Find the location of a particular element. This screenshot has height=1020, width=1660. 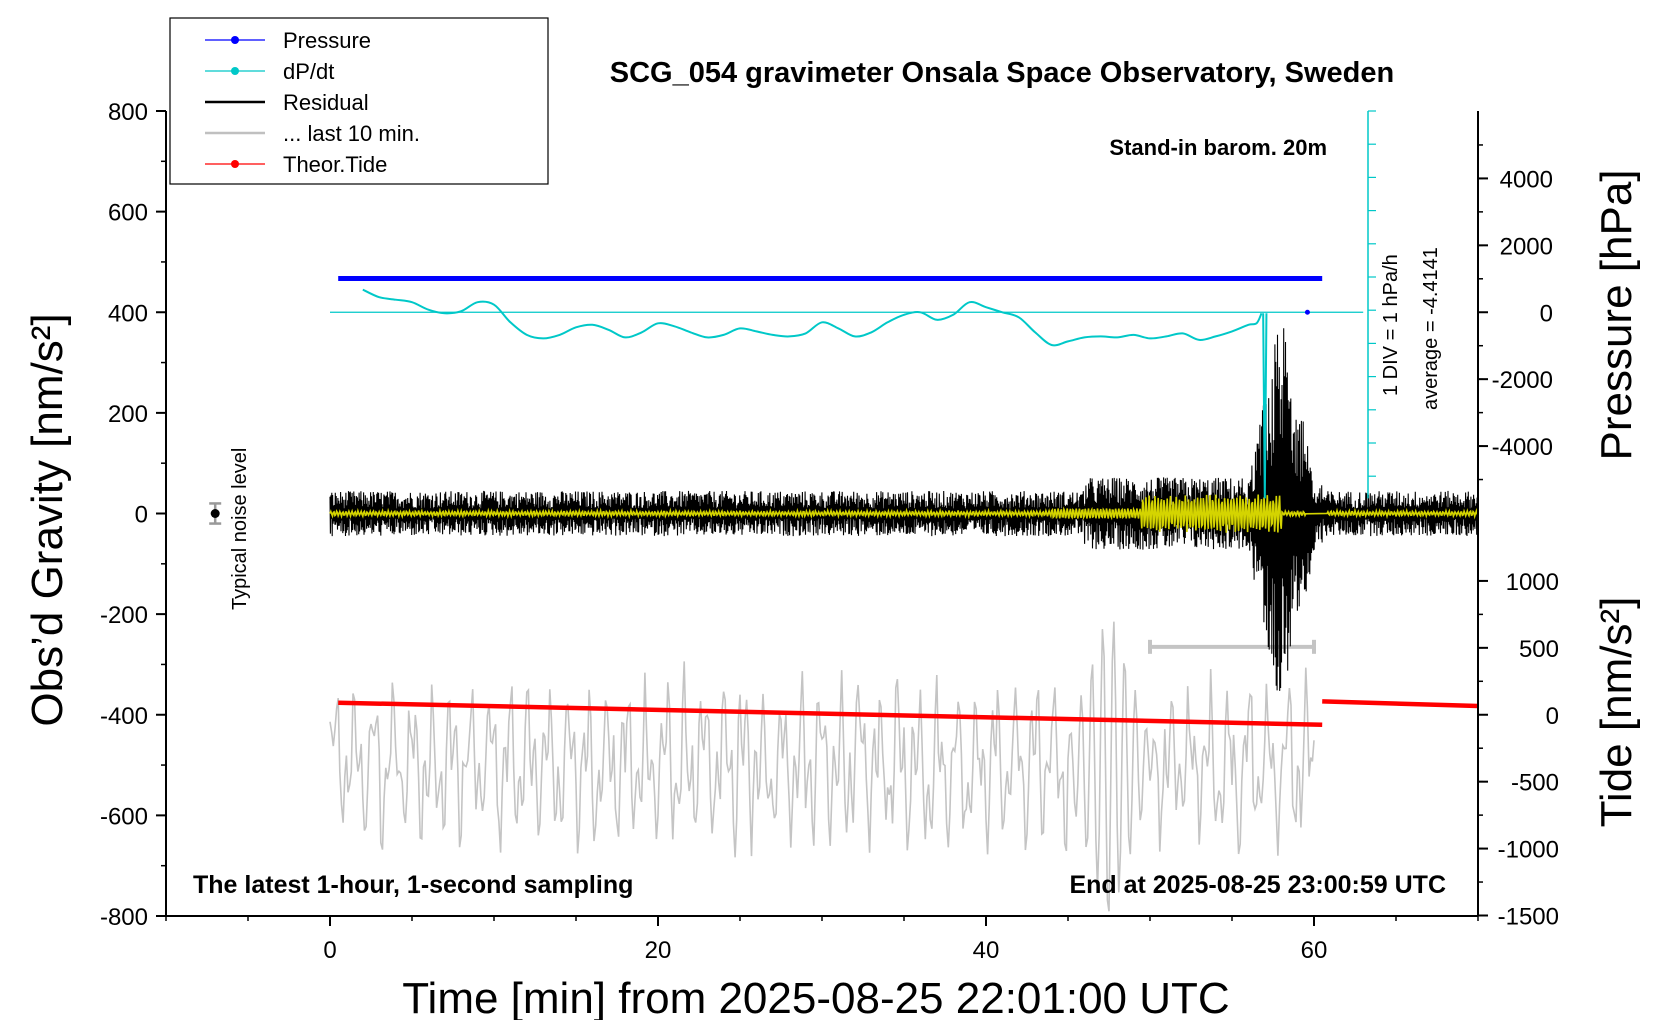

footer-left-note: The latest 1-hour, 1-second sampling is located at coordinates (413, 885).